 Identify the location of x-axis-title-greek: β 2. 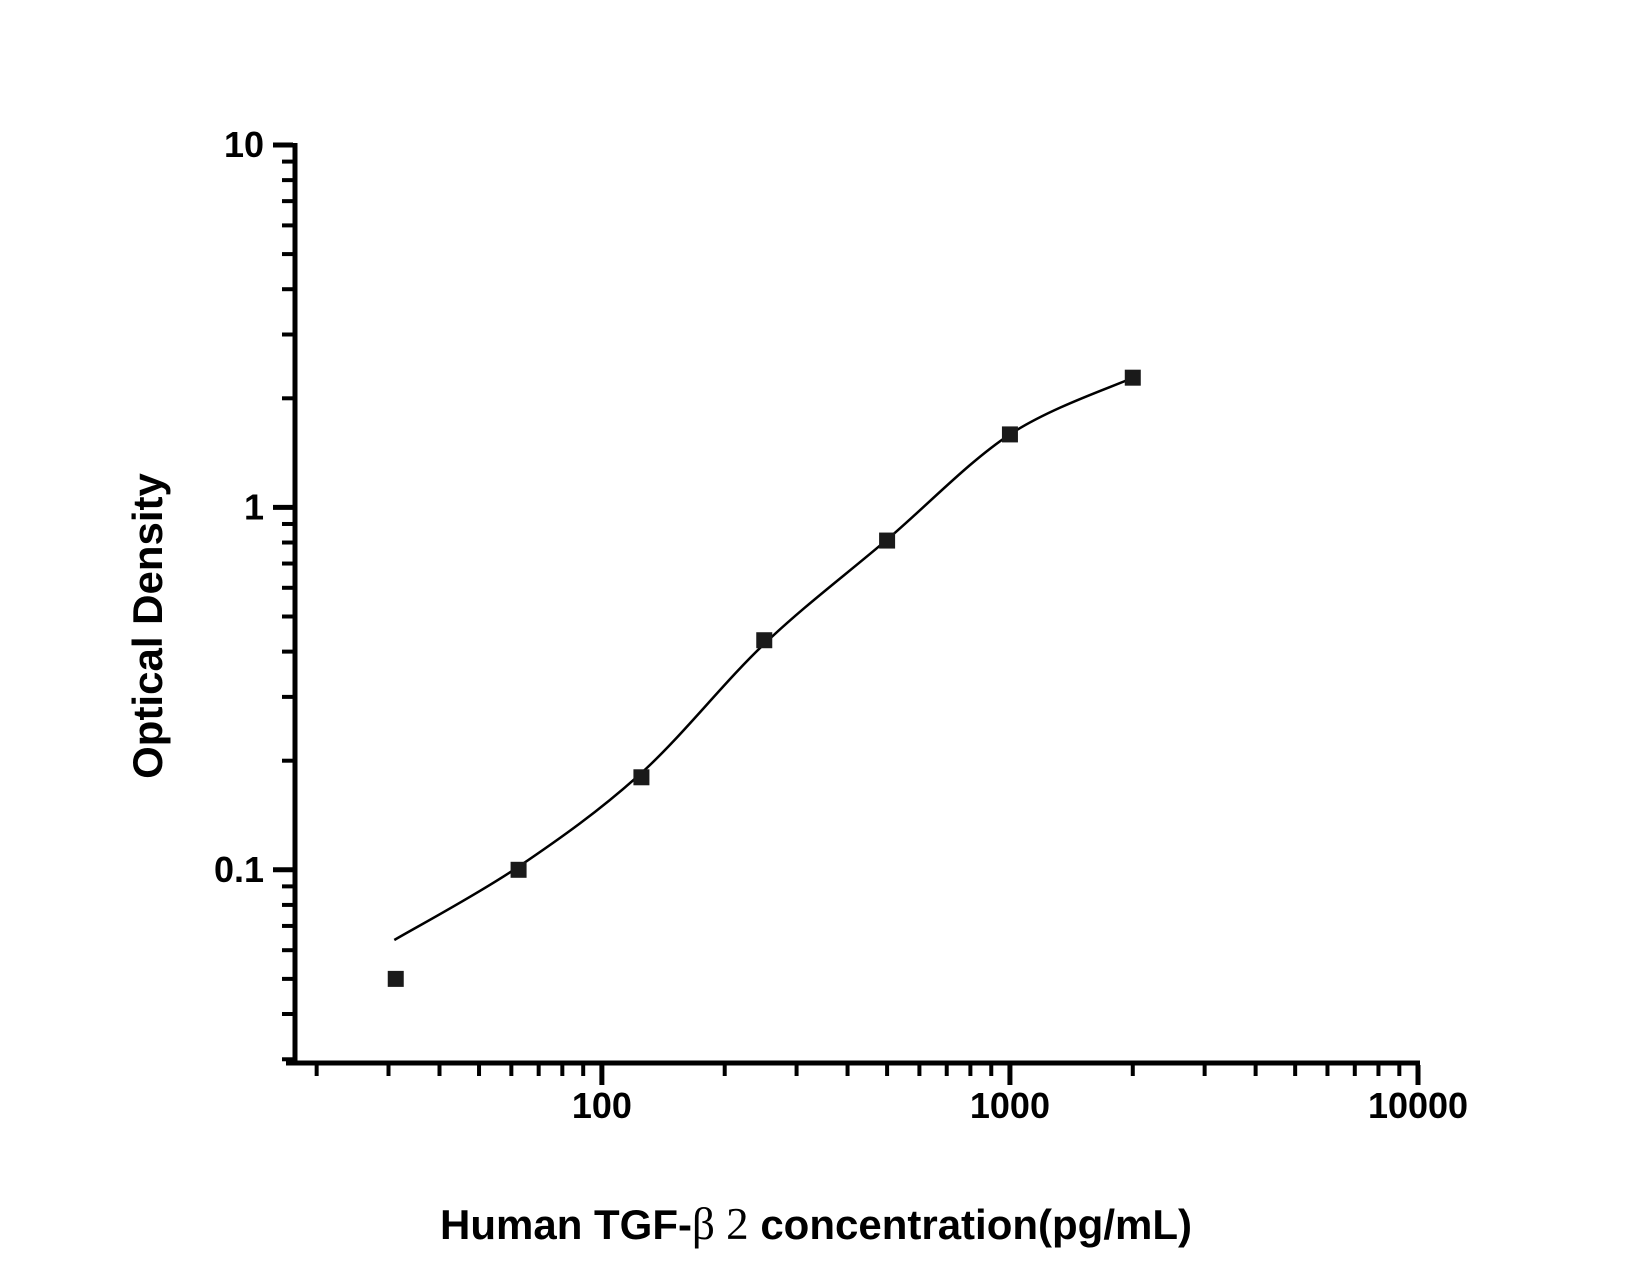
(720, 1224).